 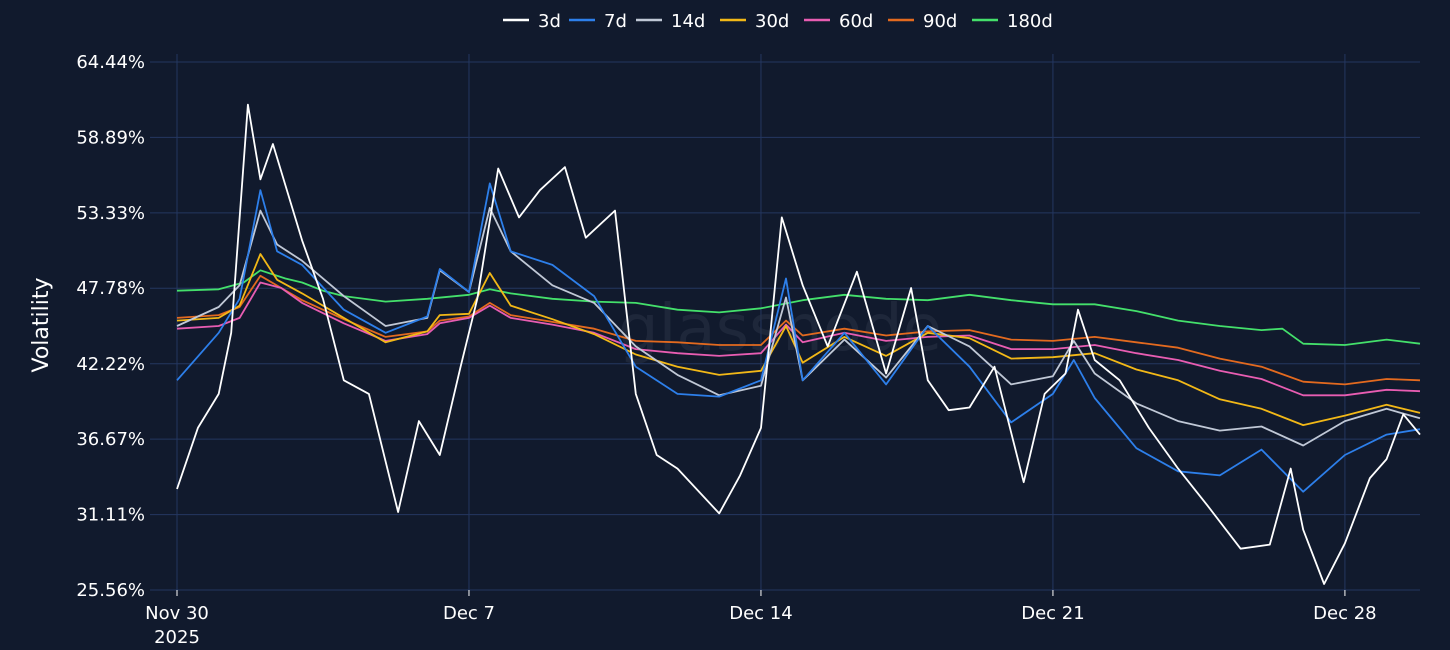 What do you see at coordinates (838, 21) in the screenshot?
I see `legend-item-60d: 60d` at bounding box center [838, 21].